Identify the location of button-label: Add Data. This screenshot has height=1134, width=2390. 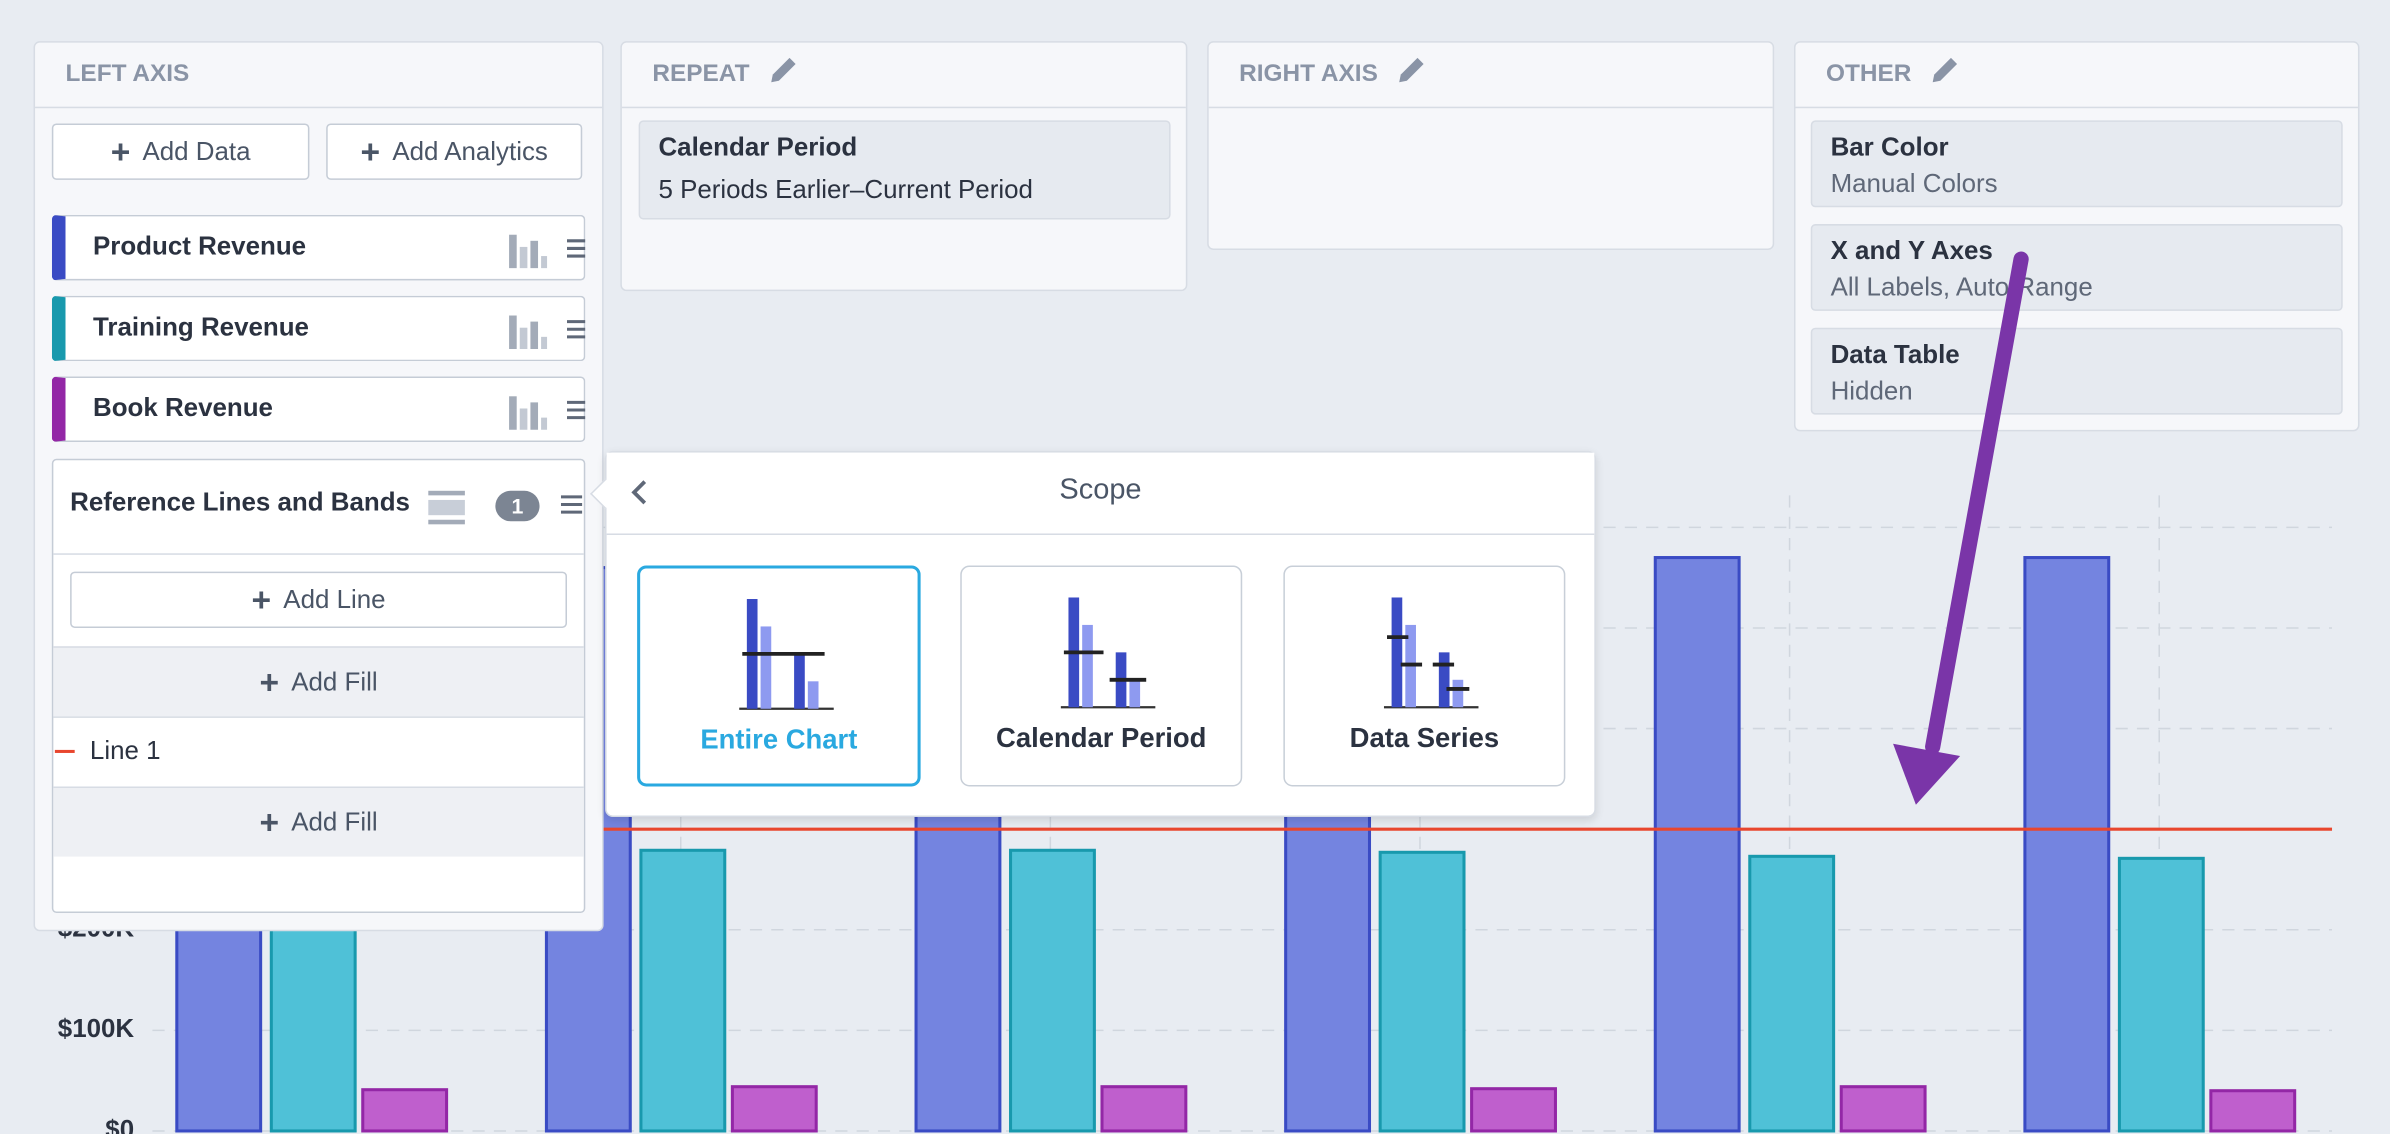
(196, 151).